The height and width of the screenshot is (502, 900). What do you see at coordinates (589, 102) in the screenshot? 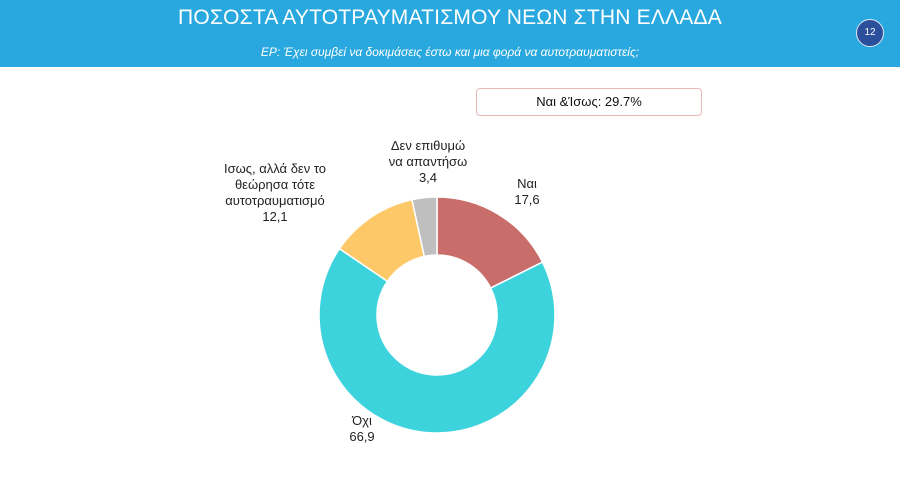
I see `summary-callout: Ναι &Ίσως: 29.7%` at bounding box center [589, 102].